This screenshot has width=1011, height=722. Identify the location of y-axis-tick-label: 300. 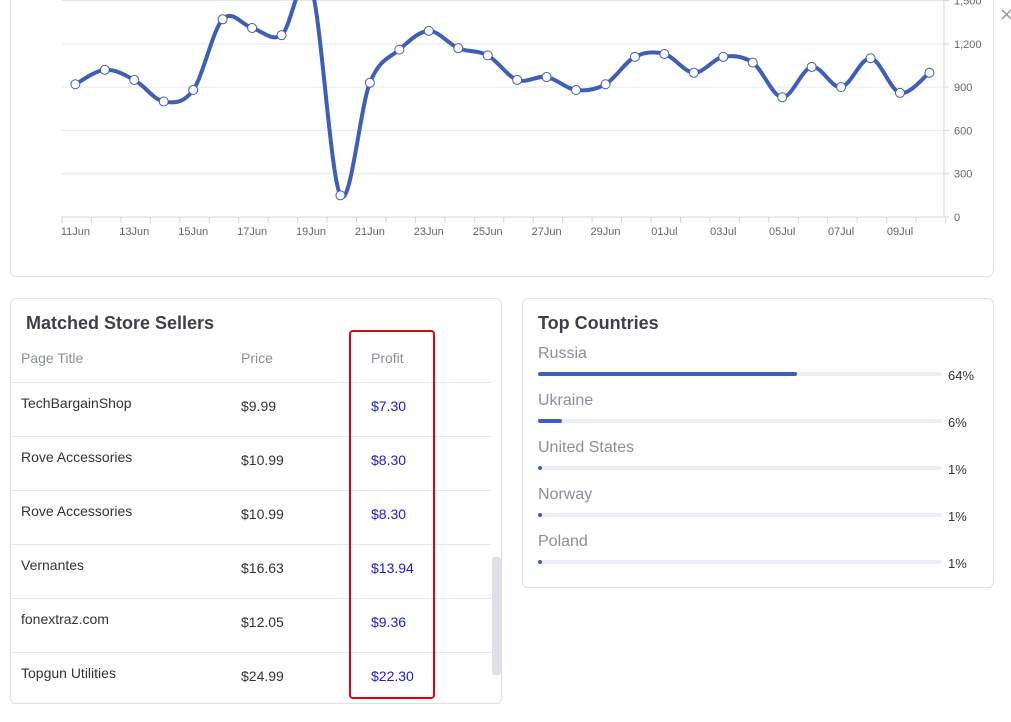
(963, 175).